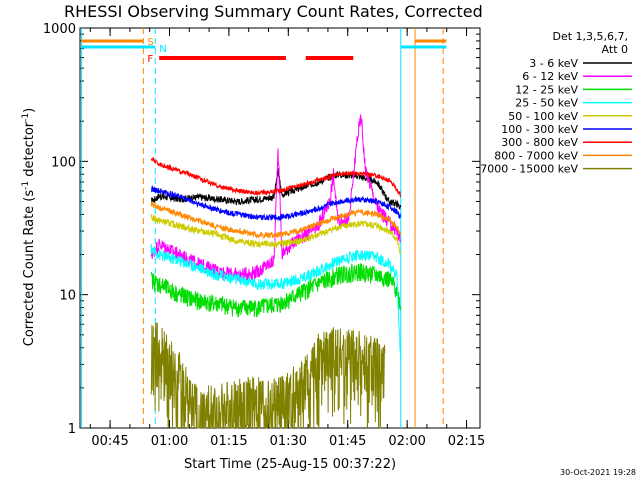  What do you see at coordinates (590, 36) in the screenshot?
I see `legend-header-line1: Det 1,3,5,6,7,` at bounding box center [590, 36].